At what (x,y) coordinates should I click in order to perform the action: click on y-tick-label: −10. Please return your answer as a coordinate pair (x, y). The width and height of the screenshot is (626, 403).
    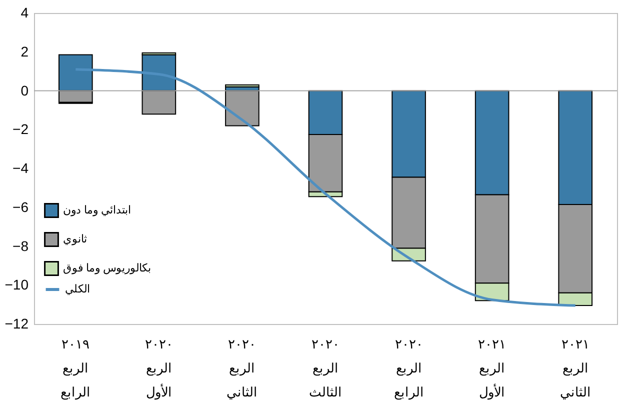
    Looking at the image, I should click on (16, 284).